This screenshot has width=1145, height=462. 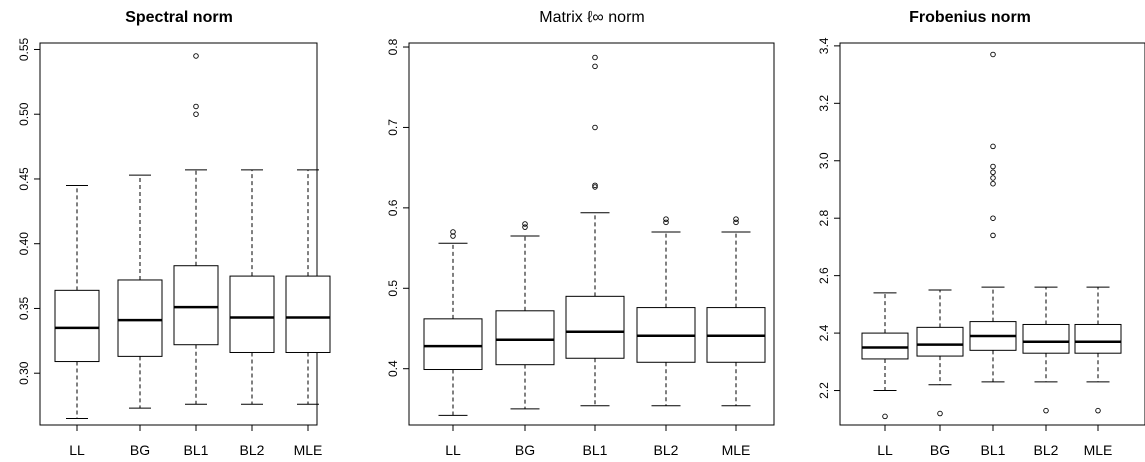 What do you see at coordinates (824, 45) in the screenshot?
I see `y-tick-label: 3.4` at bounding box center [824, 45].